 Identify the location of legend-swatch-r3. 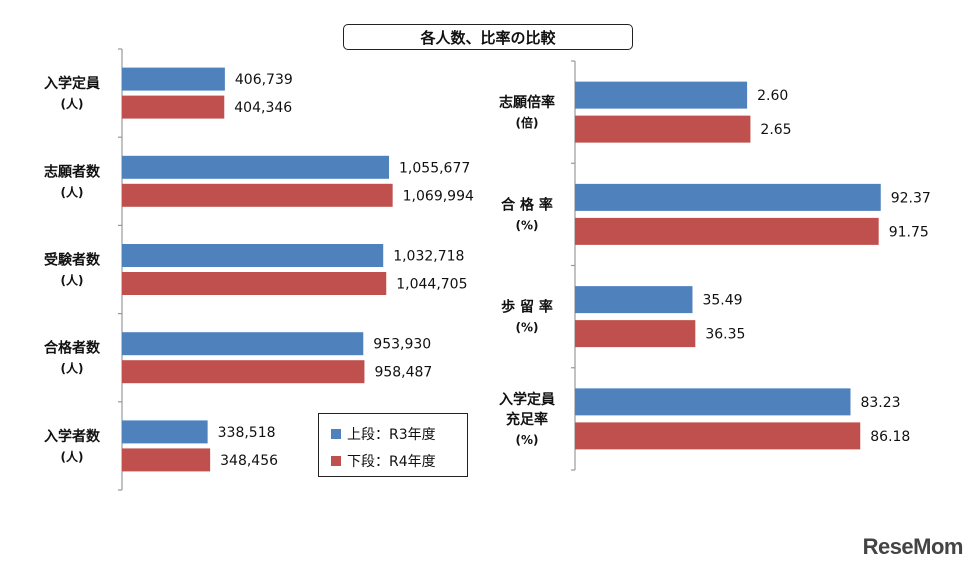
(336, 434).